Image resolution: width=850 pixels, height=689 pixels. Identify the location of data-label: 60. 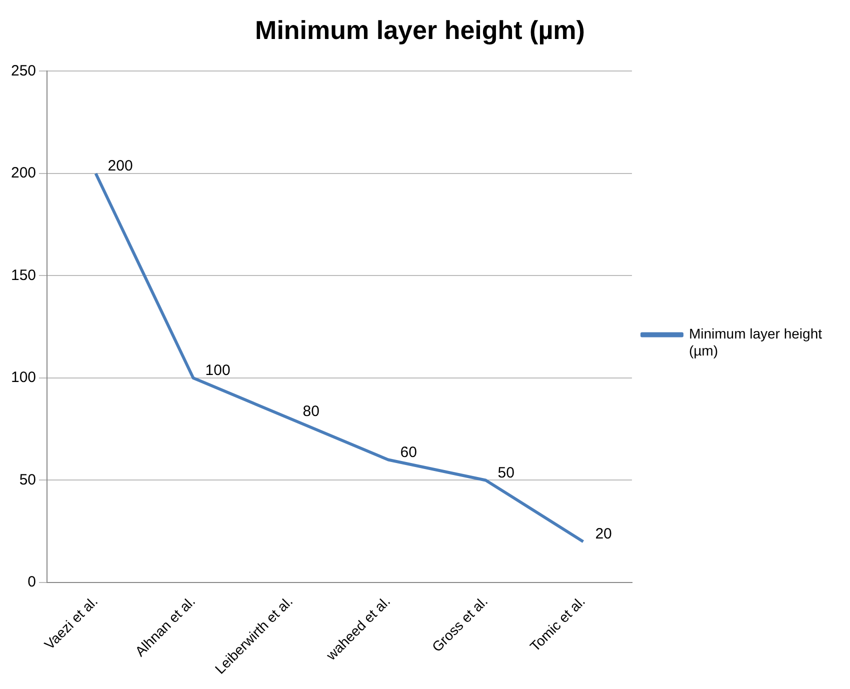
(408, 452).